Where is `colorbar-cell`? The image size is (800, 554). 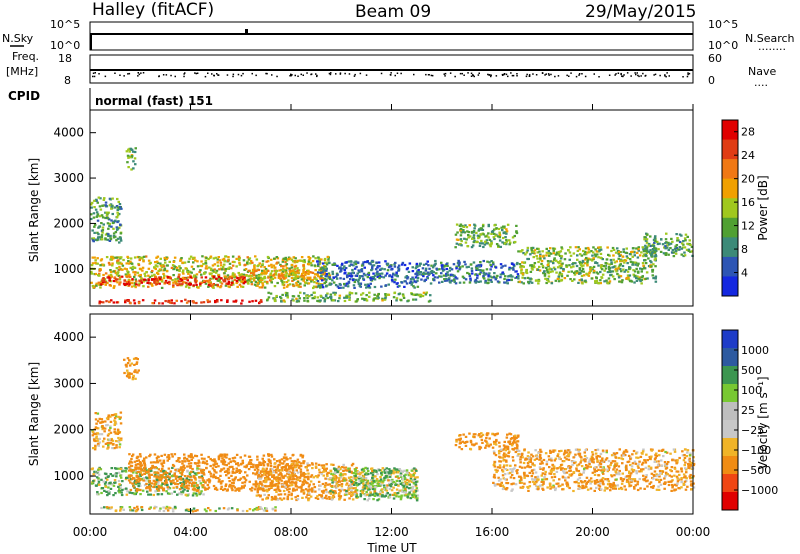
colorbar-cell is located at coordinates (730, 208).